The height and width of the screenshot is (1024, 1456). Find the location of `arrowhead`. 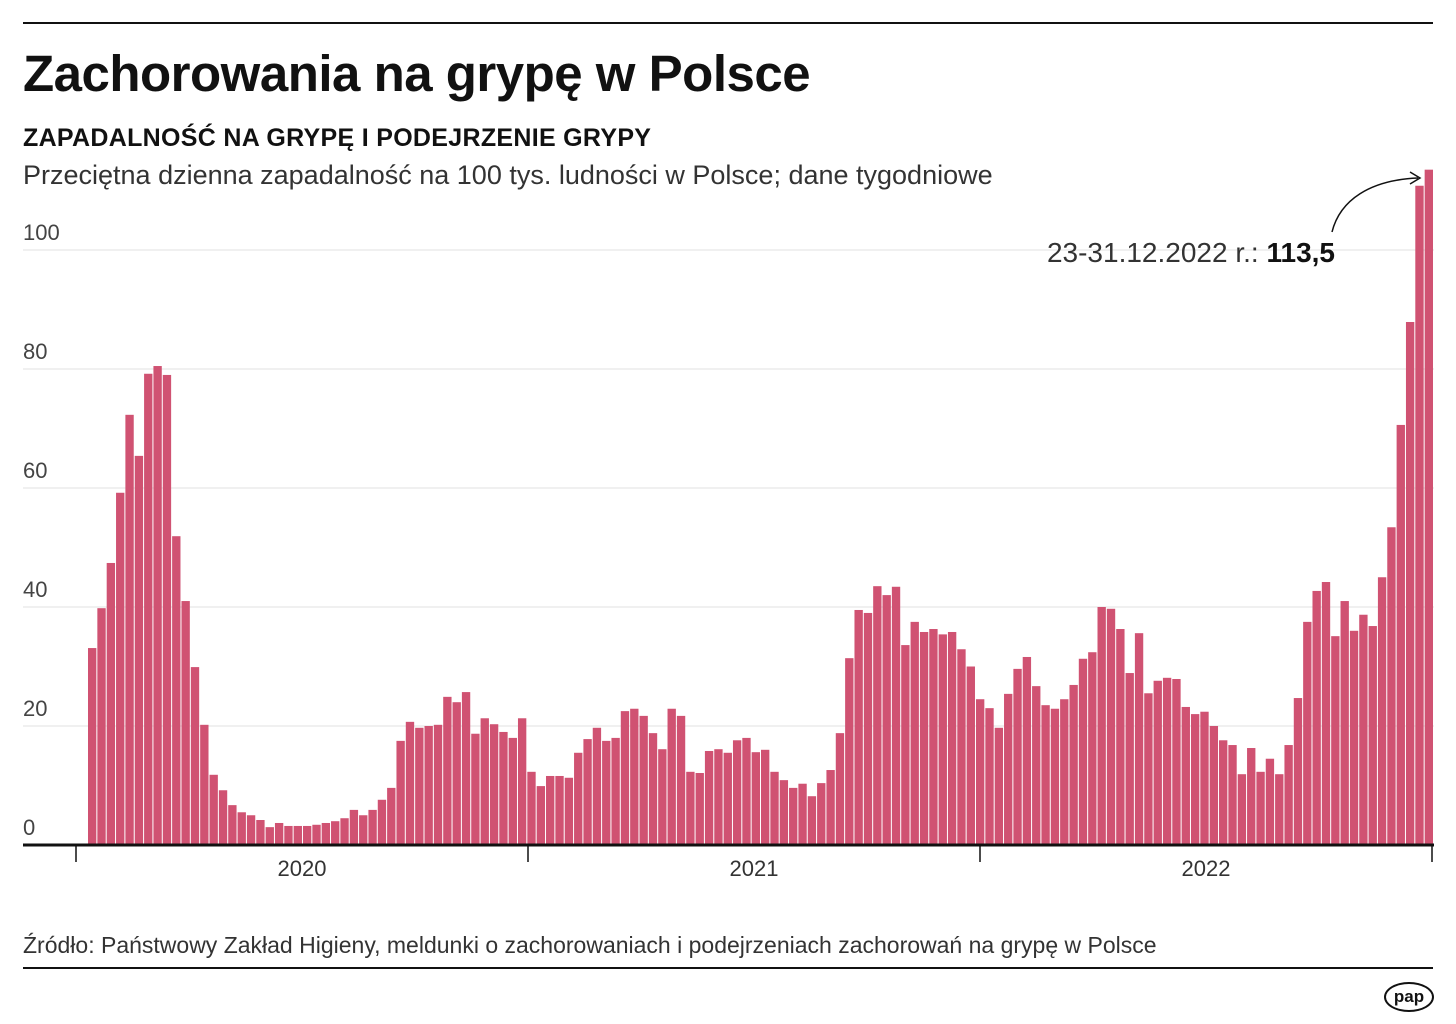

arrowhead is located at coordinates (1415, 178).